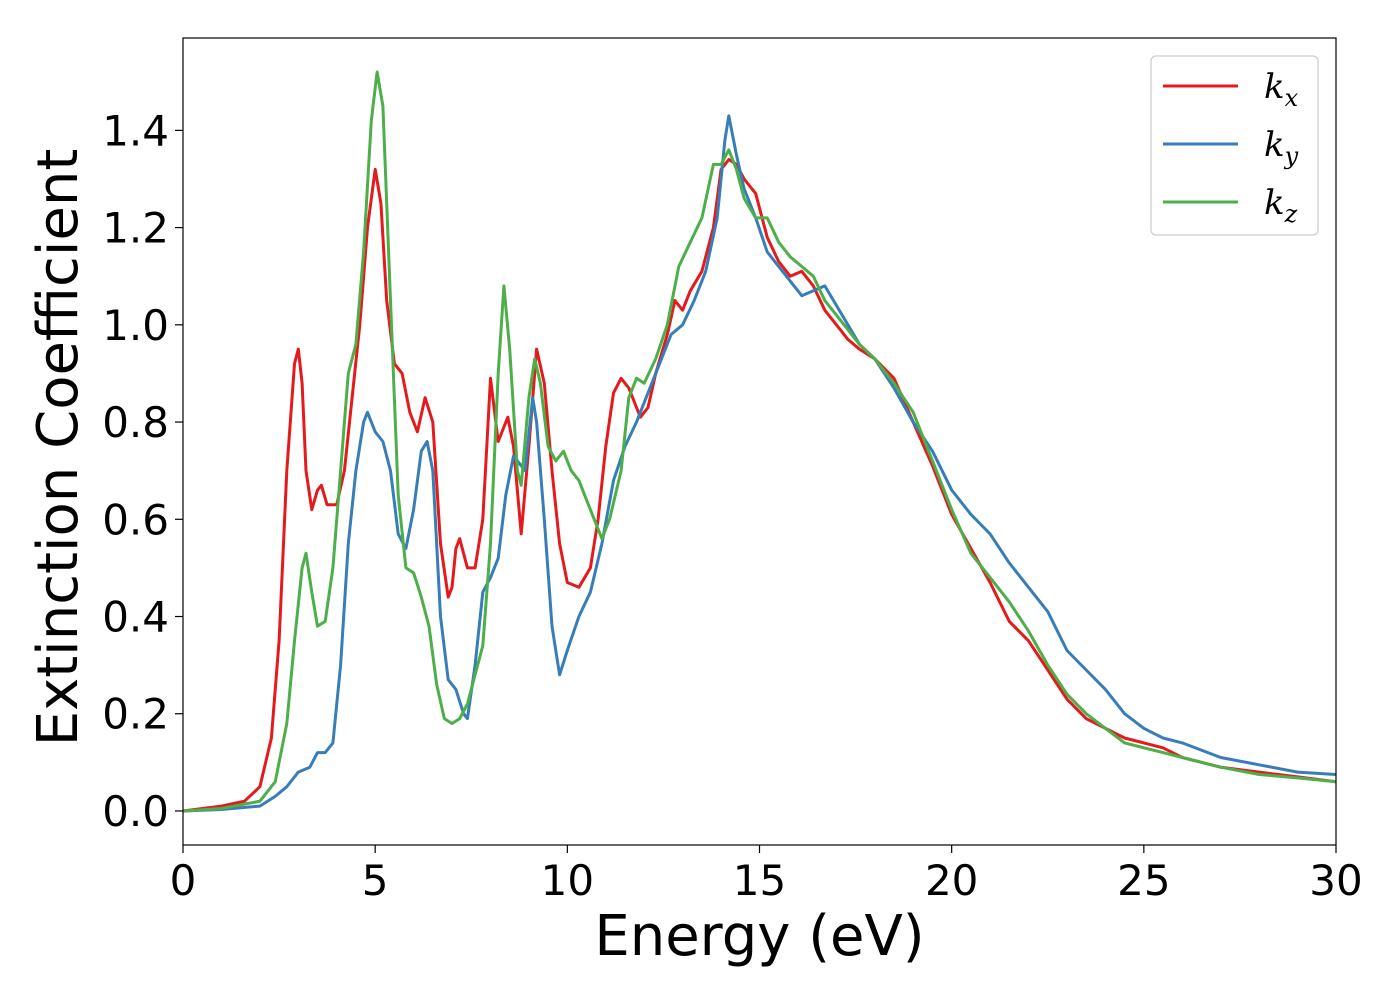 The image size is (1400, 1000). Describe the element at coordinates (135, 130) in the screenshot. I see `y-tick-label: 1.4` at that location.